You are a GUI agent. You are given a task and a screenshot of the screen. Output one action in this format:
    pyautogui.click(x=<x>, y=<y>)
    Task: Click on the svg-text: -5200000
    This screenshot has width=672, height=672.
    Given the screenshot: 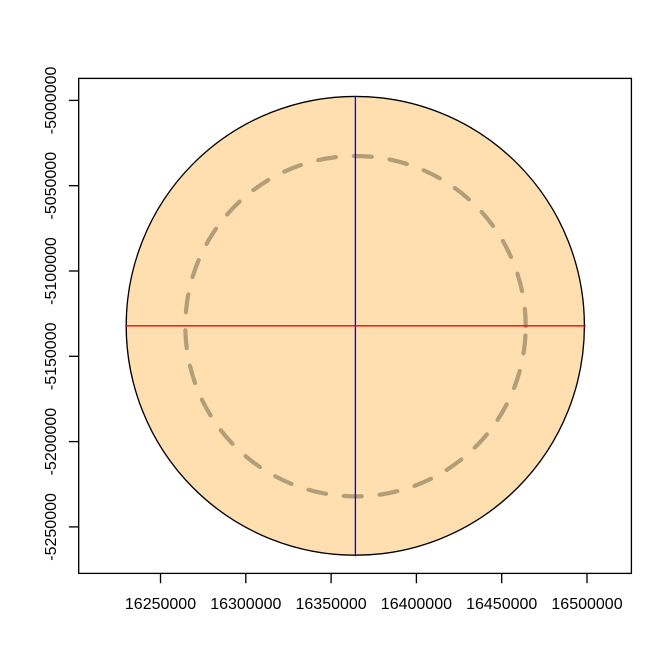 What is the action you would take?
    pyautogui.click(x=51, y=442)
    